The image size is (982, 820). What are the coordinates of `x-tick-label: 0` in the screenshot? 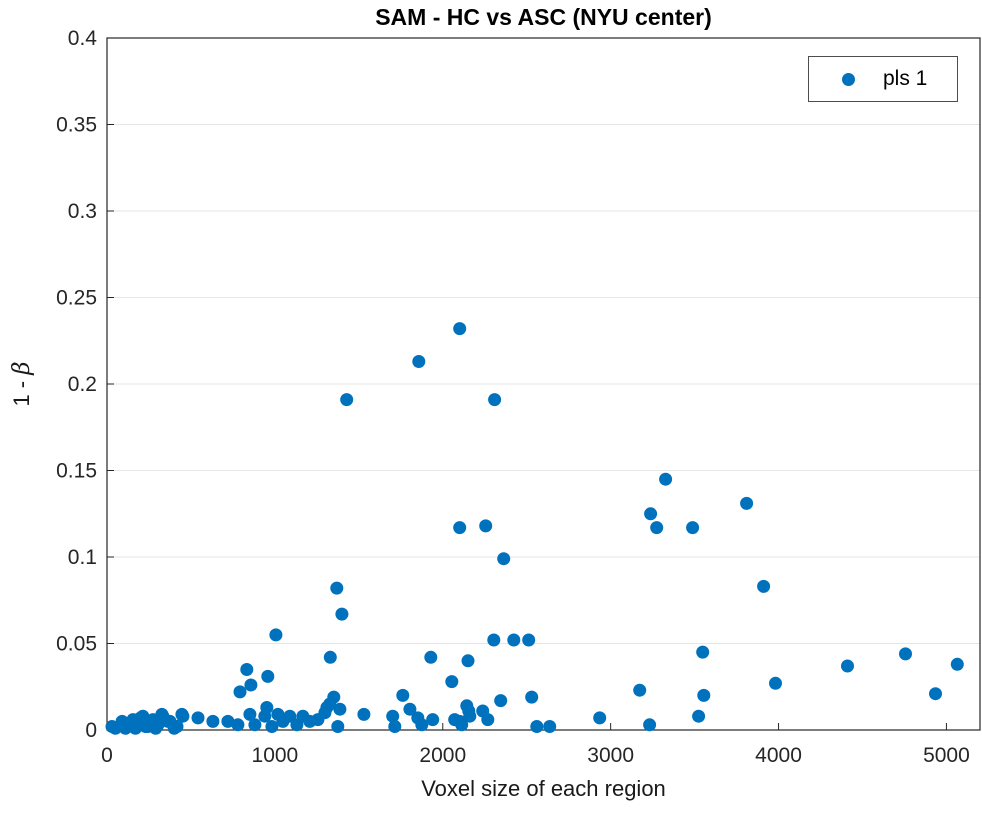 It's located at (107, 755).